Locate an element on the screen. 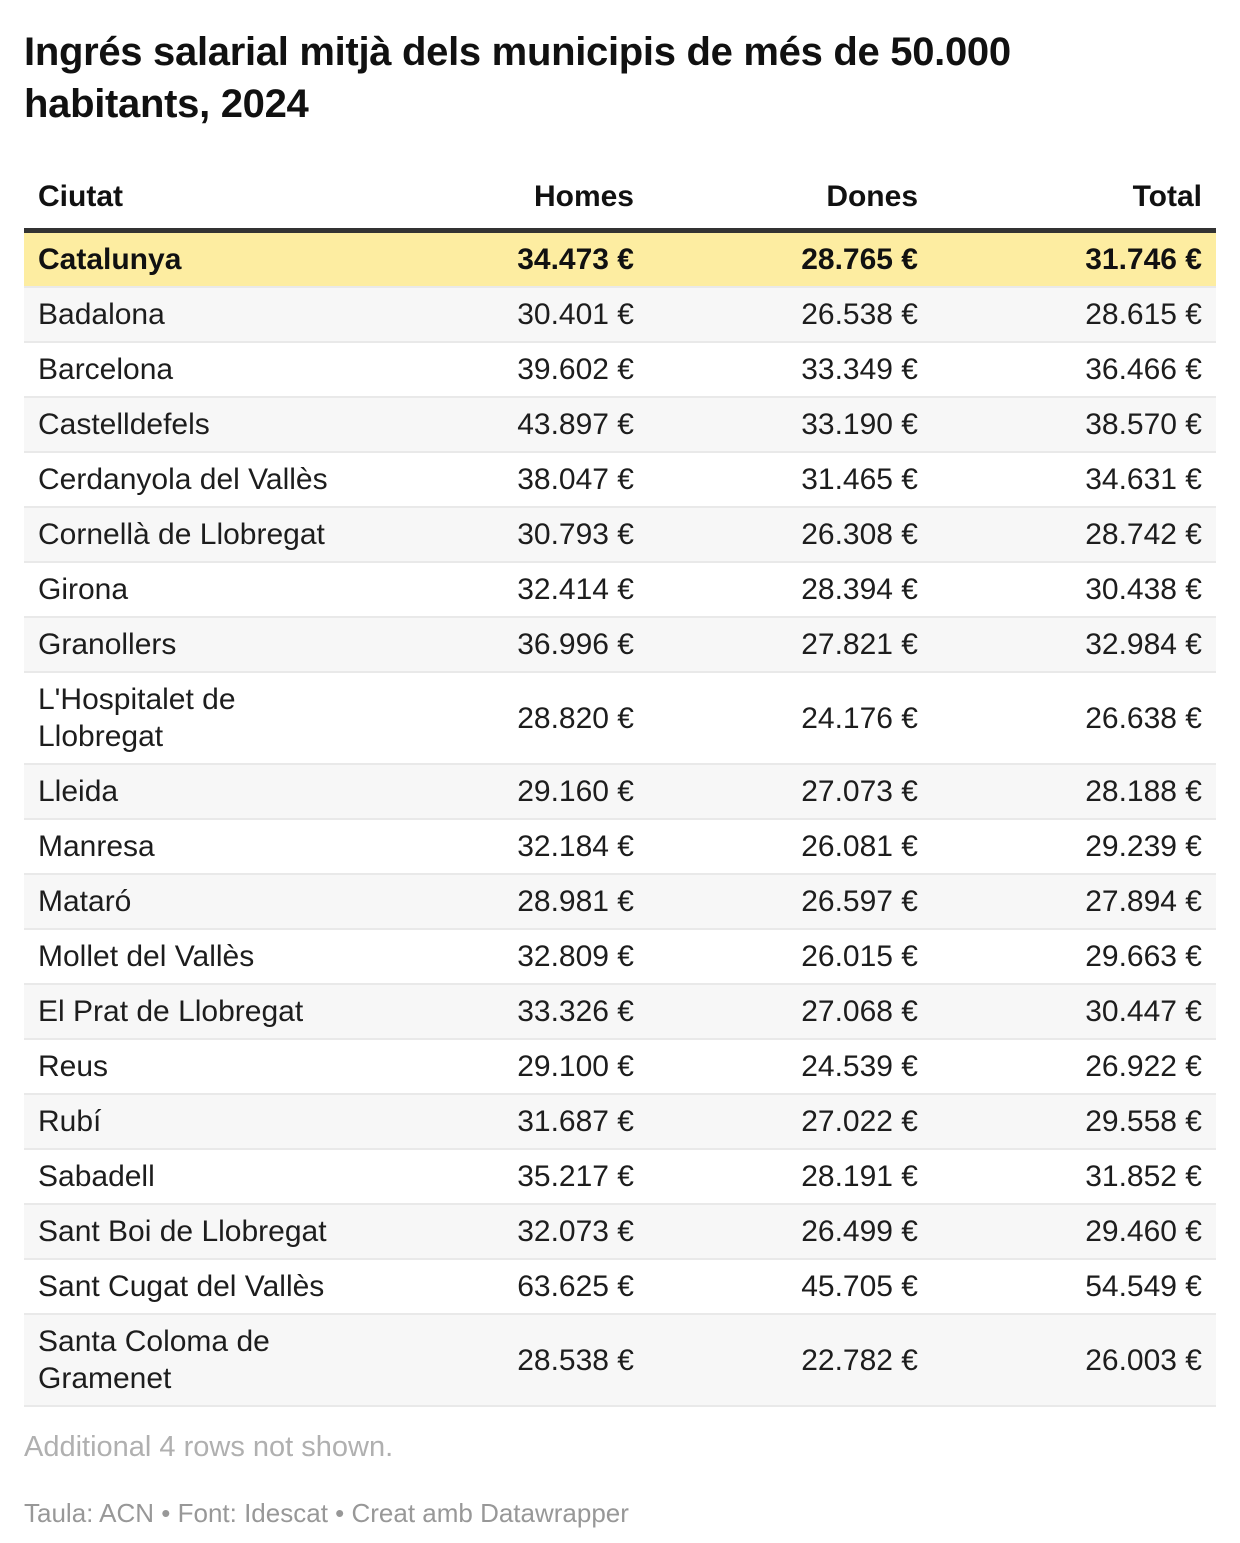 This screenshot has width=1240, height=1543. cell-homes: 30.401 € is located at coordinates (506, 314).